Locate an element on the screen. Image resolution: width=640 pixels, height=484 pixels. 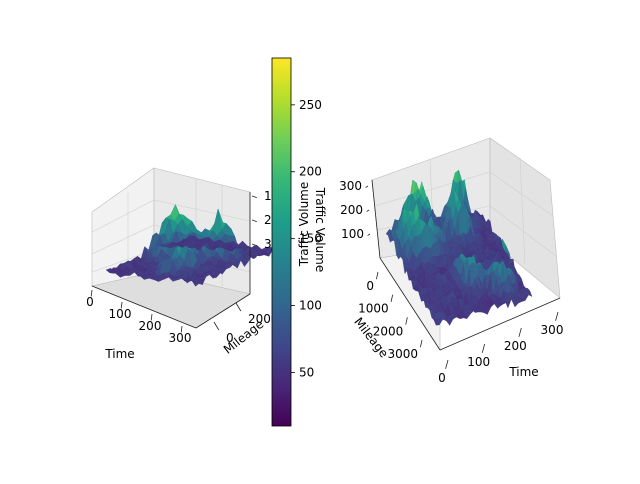
right-z-tick-label-100: 100 is located at coordinates (352, 234).